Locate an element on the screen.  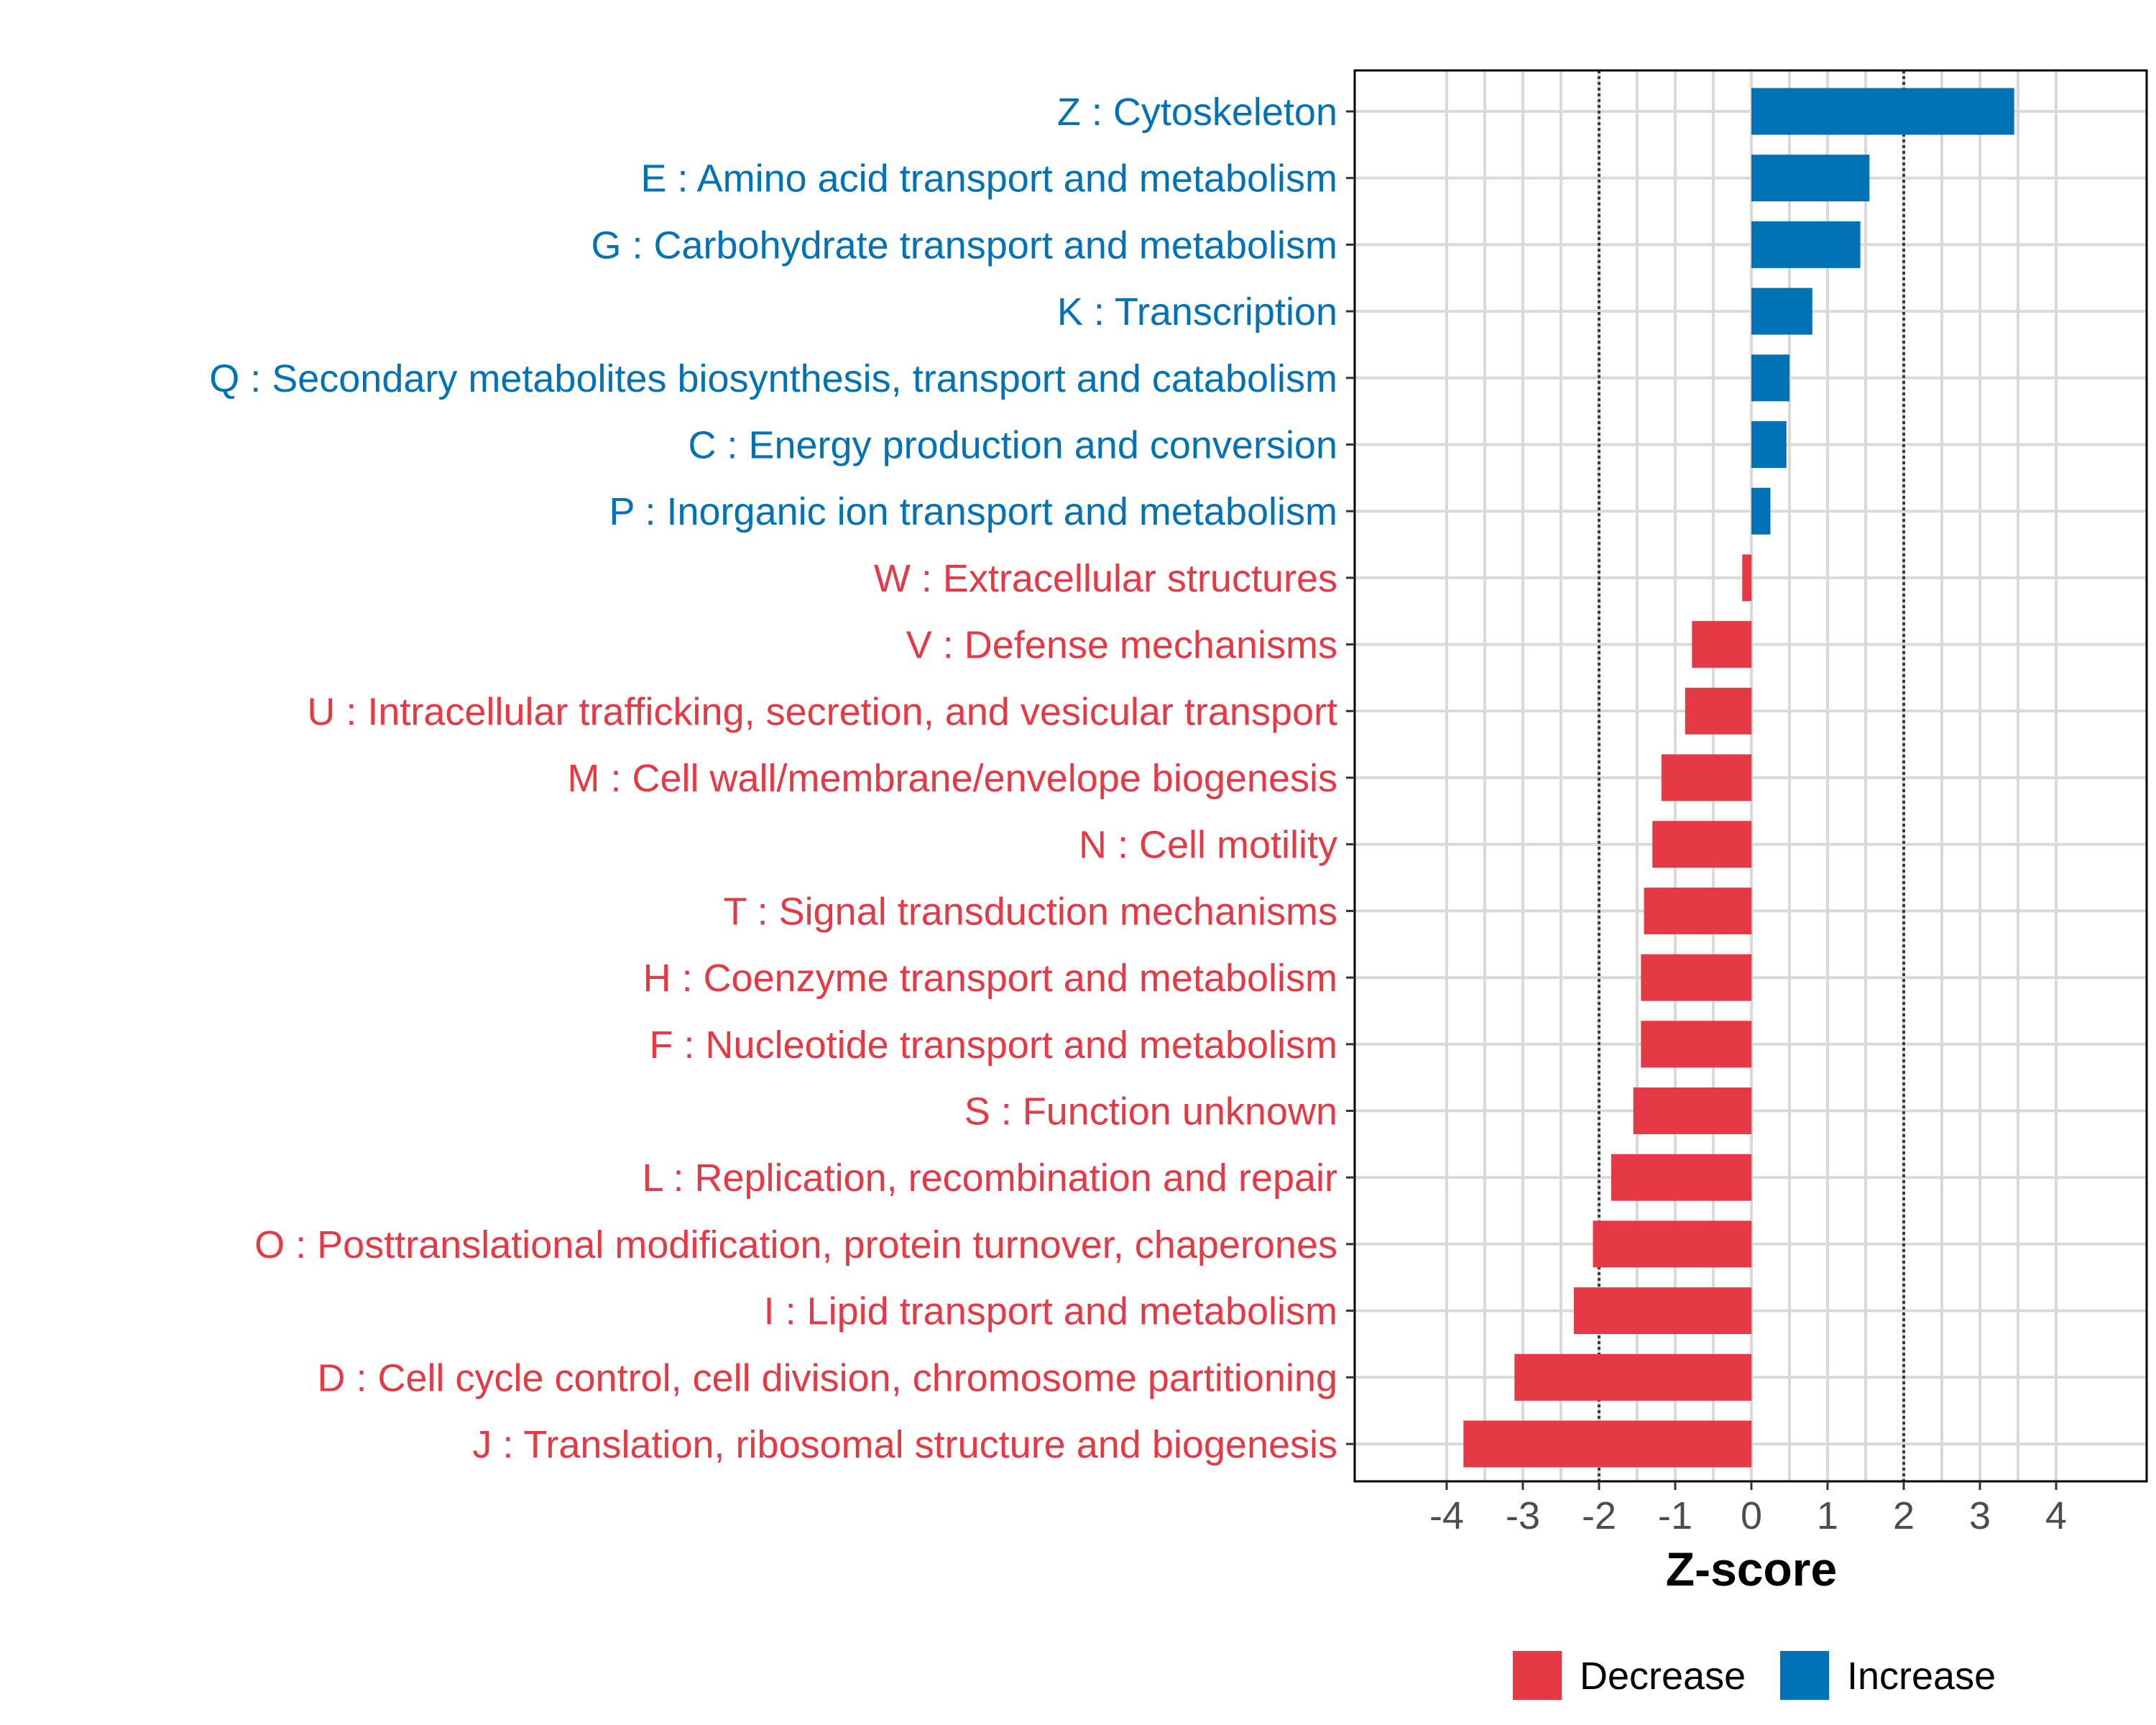
category-label: Z : Cytoskeleton is located at coordinates (1197, 112).